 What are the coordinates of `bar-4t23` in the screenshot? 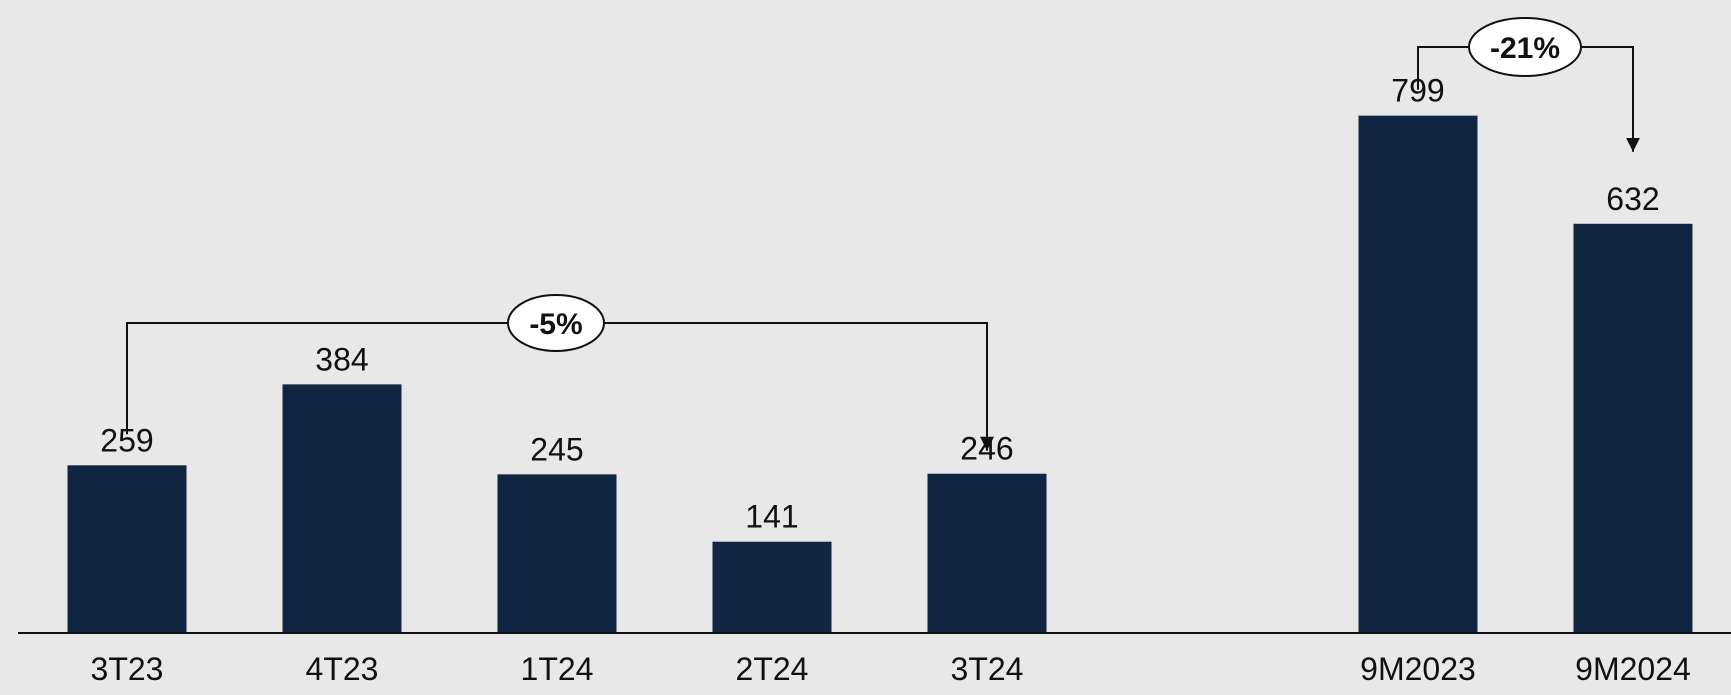 It's located at (342, 508).